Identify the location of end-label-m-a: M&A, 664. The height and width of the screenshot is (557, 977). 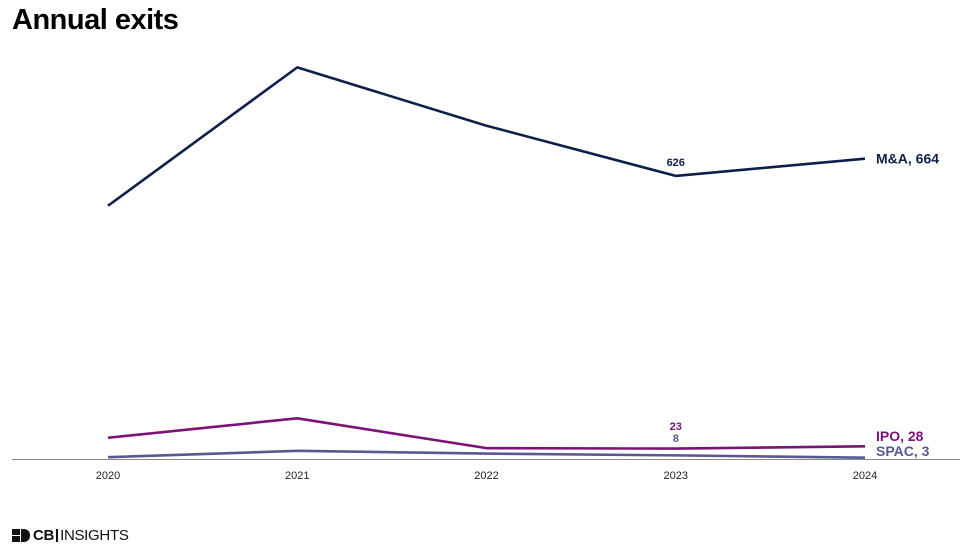
(907, 159).